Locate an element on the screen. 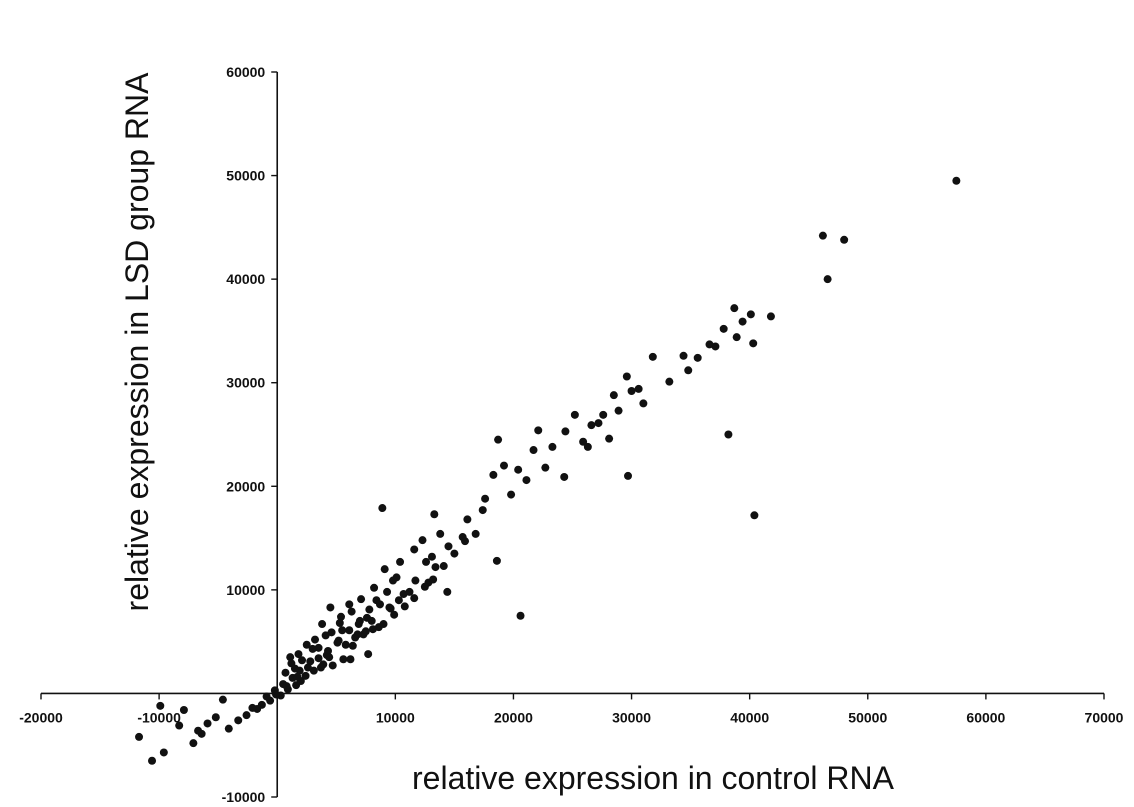  y-tick-label: 30000 is located at coordinates (245, 383).